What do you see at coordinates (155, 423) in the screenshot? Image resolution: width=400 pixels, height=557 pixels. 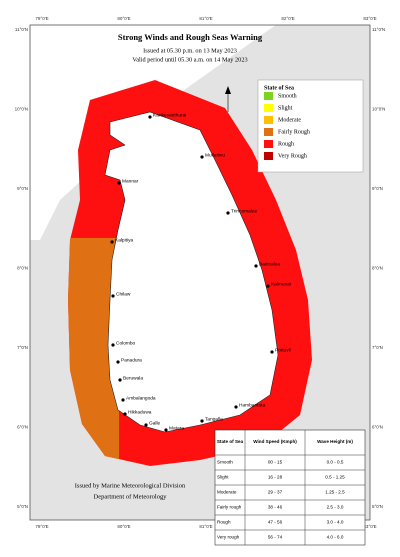 I see `city-label: Galle` at bounding box center [155, 423].